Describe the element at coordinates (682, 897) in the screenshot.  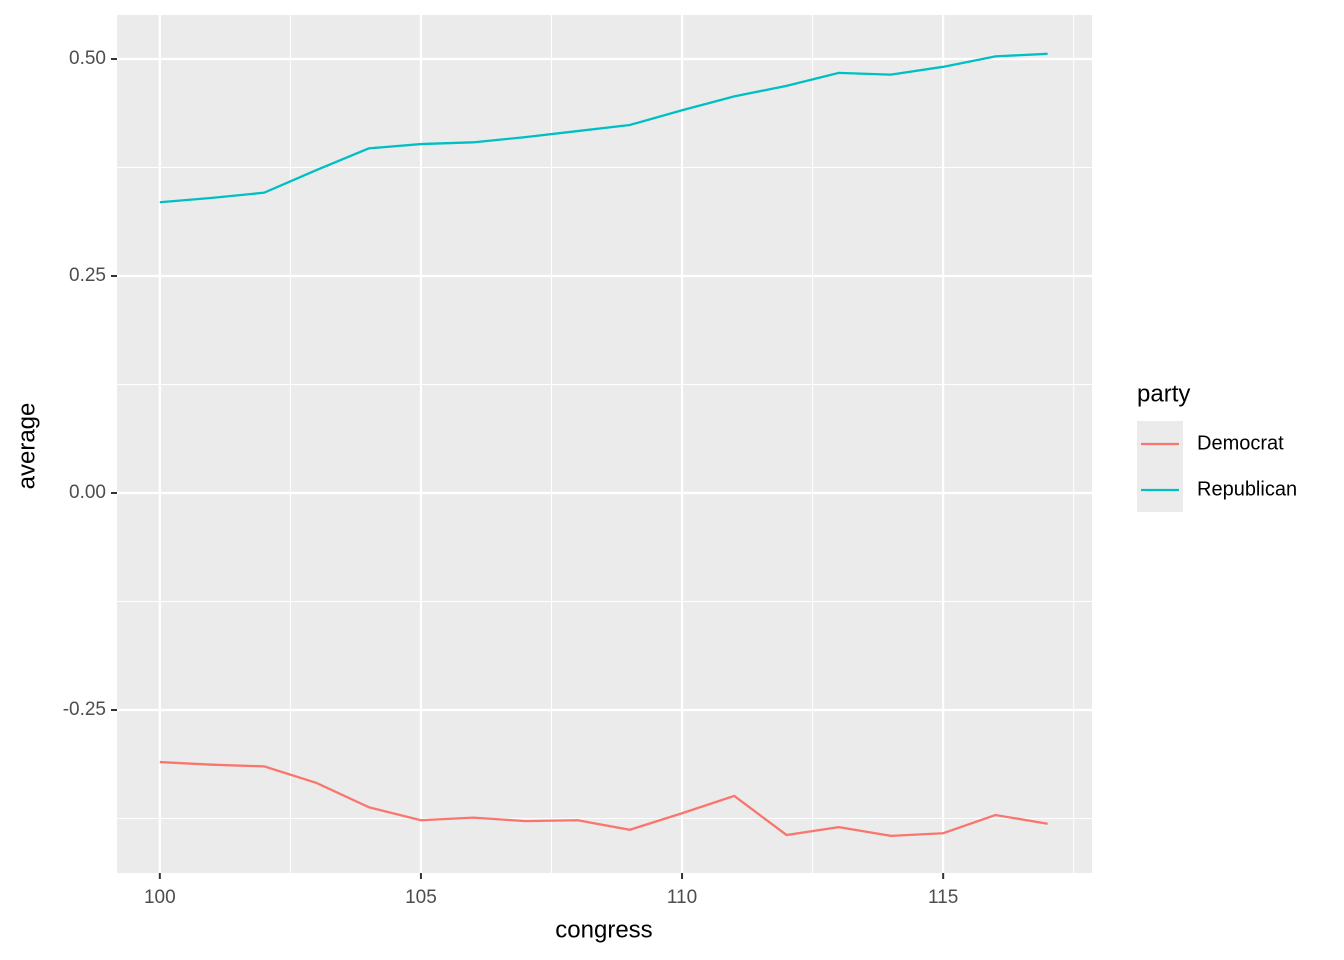
I see `x-tick-label: 110` at that location.